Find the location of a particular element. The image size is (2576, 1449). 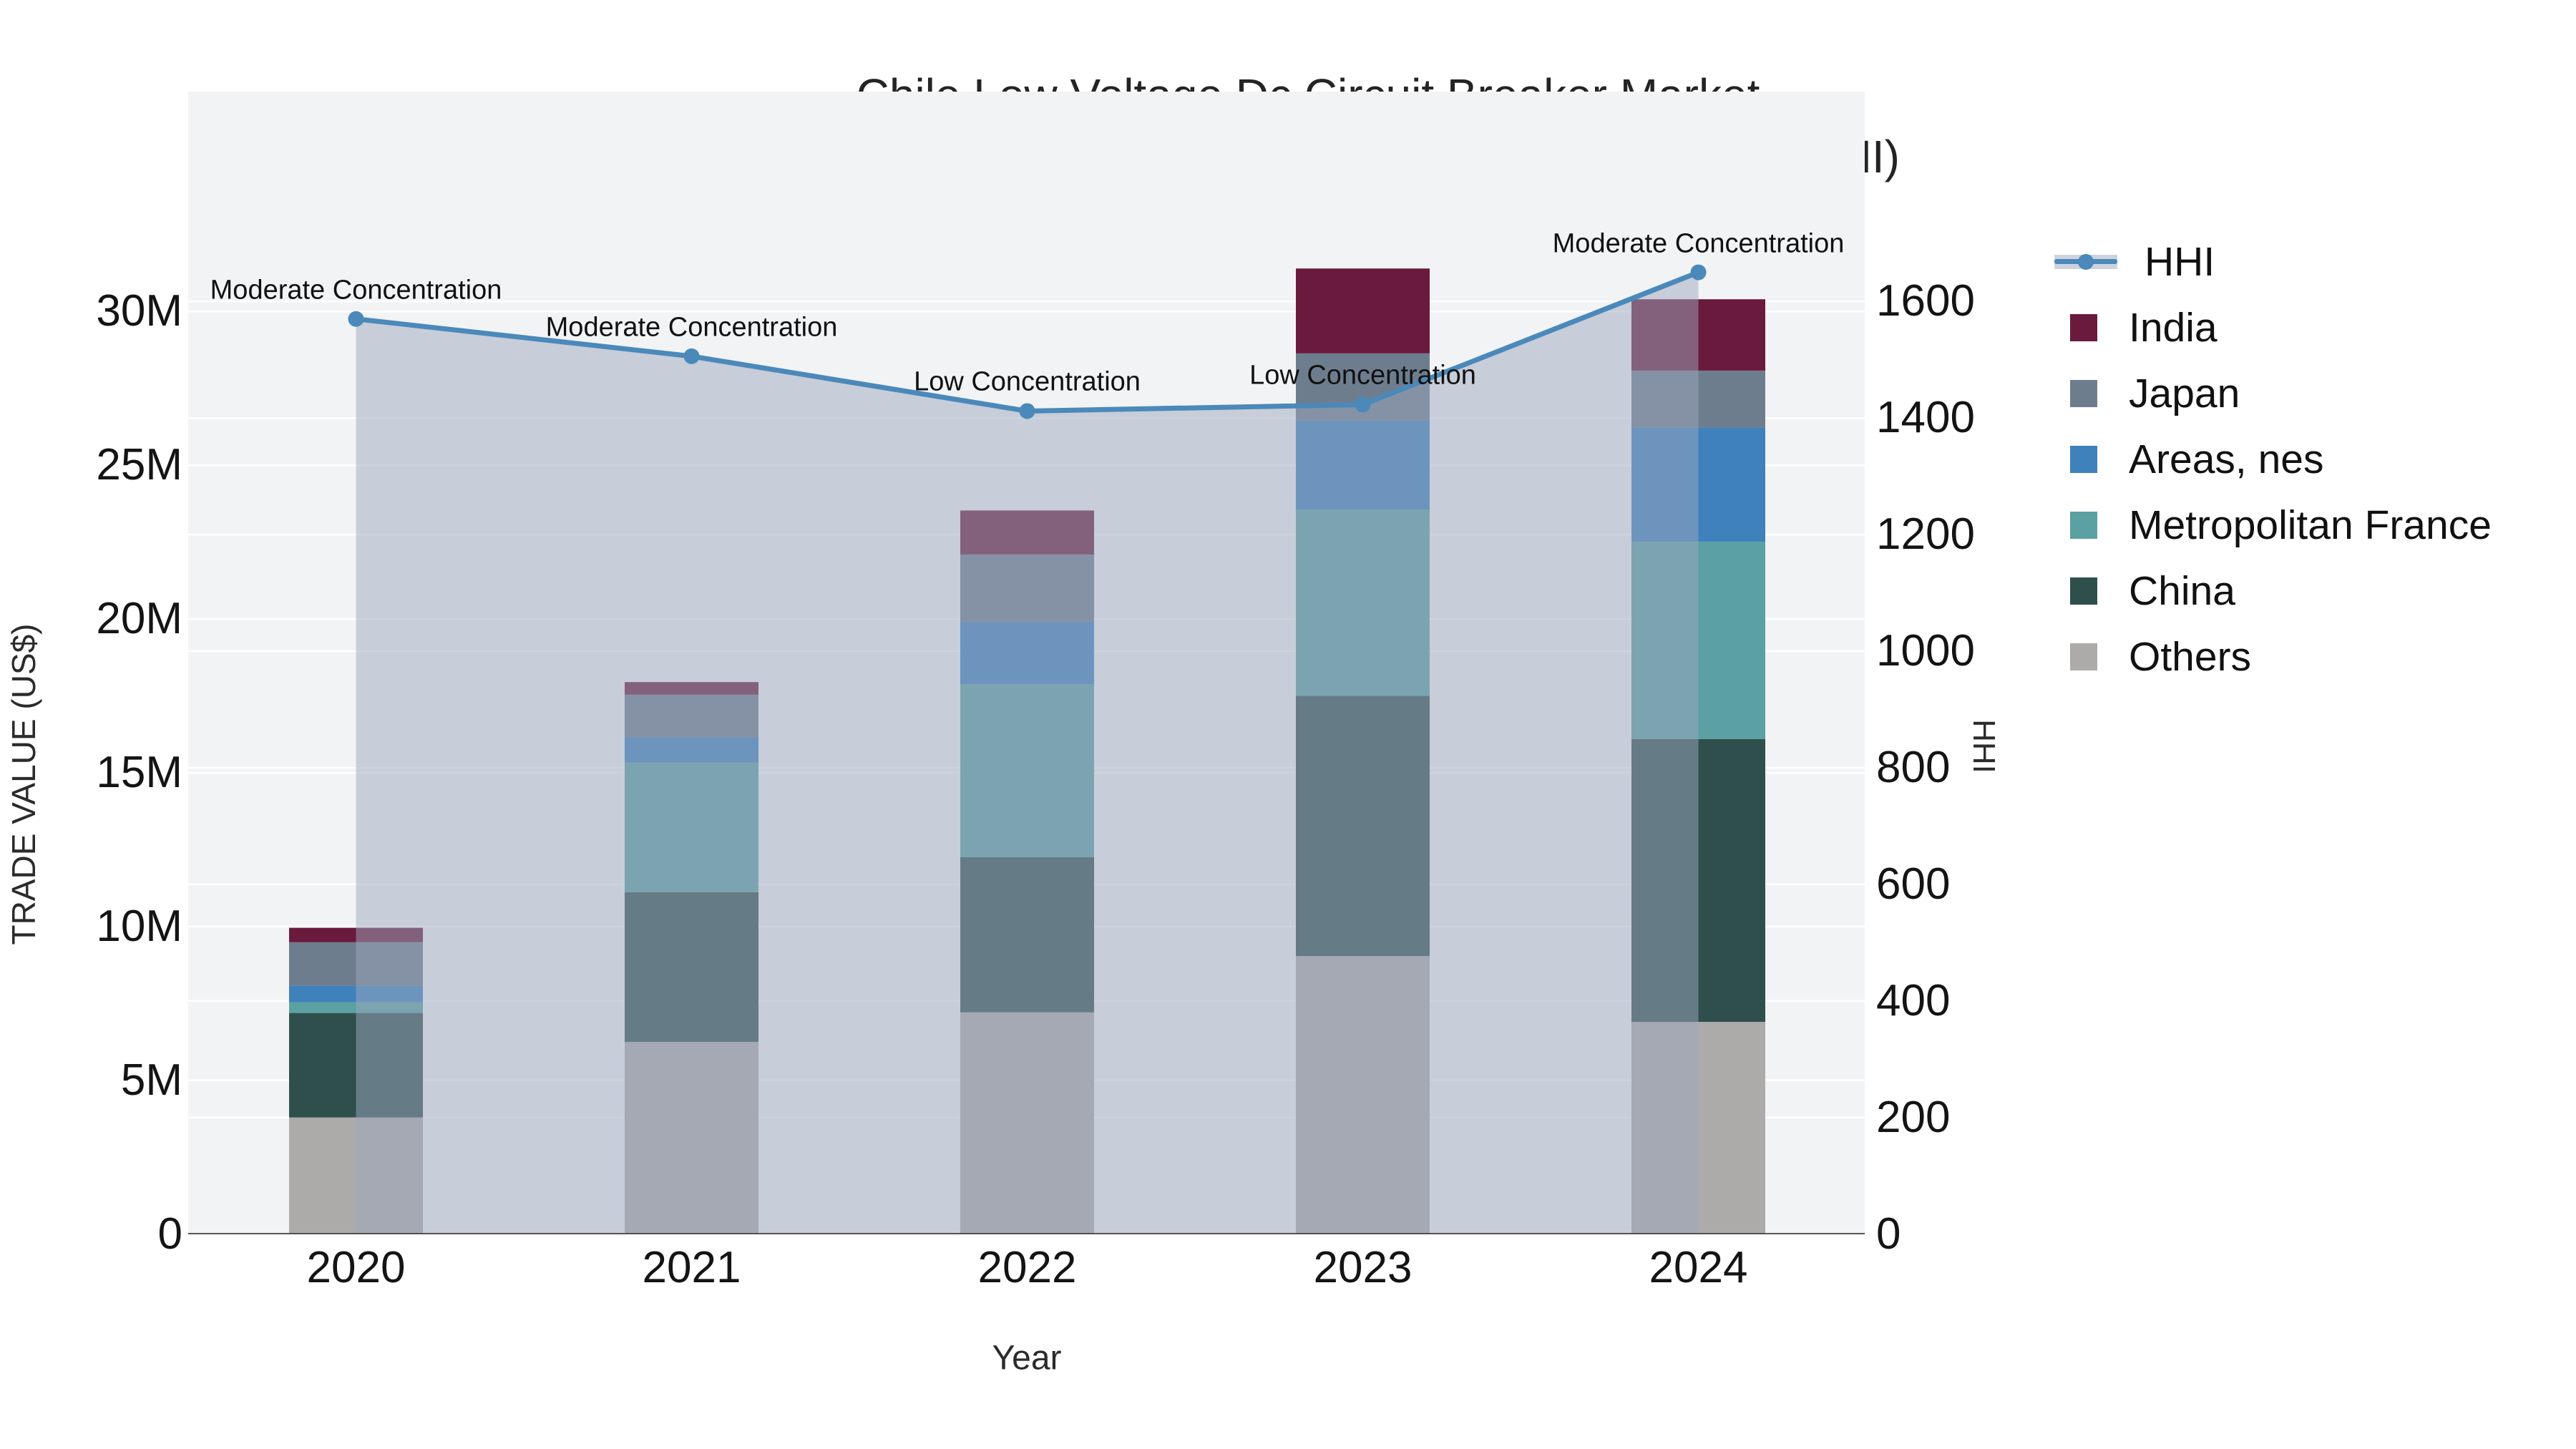

legend-item-japan: Japan is located at coordinates (2273, 393).